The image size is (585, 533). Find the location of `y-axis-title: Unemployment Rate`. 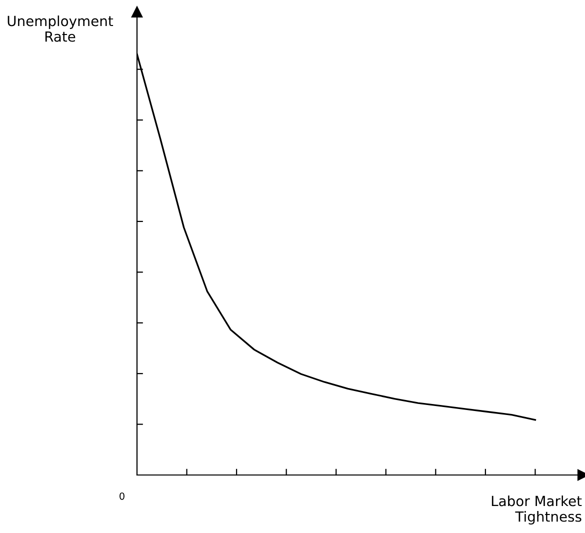

y-axis-title: Unemployment Rate is located at coordinates (61, 29).